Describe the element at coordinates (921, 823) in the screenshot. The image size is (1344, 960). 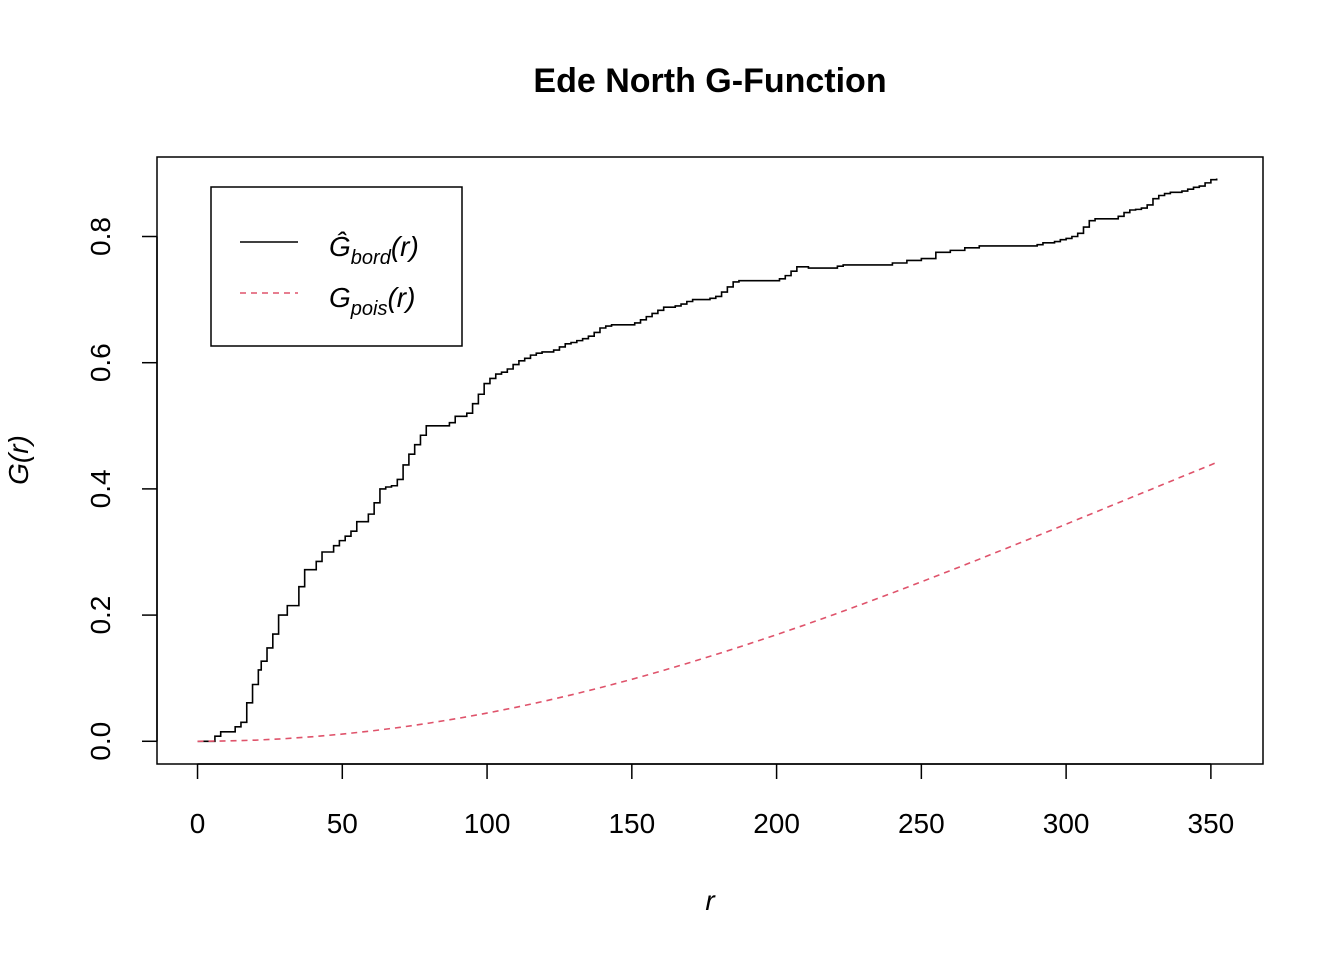
I see `x-tick-label: 250` at that location.